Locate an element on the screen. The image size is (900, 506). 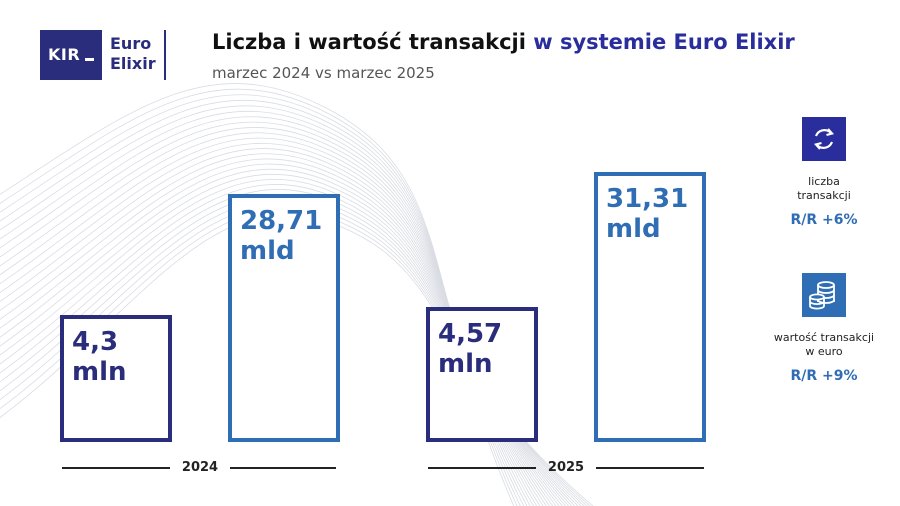
bar-label-count-2025: 4,57 mln is located at coordinates (470, 349).